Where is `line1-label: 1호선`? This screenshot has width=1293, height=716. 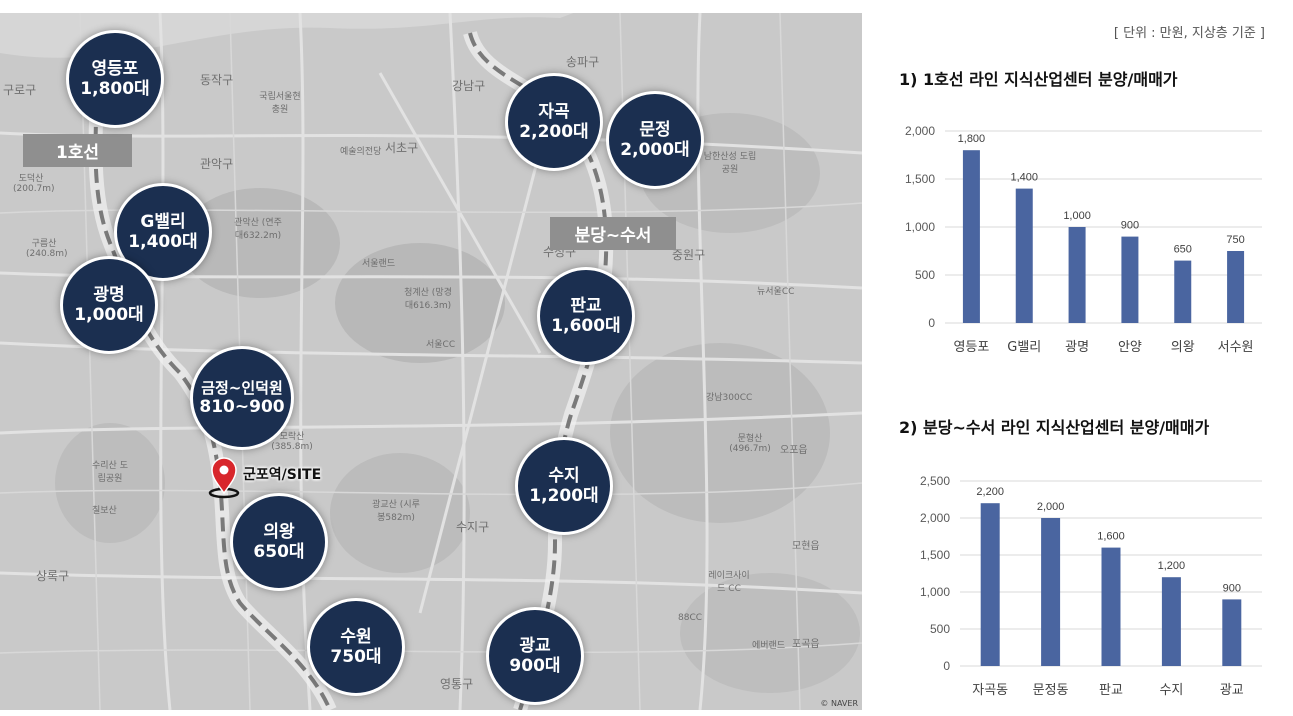
line1-label: 1호선 is located at coordinates (77, 150).